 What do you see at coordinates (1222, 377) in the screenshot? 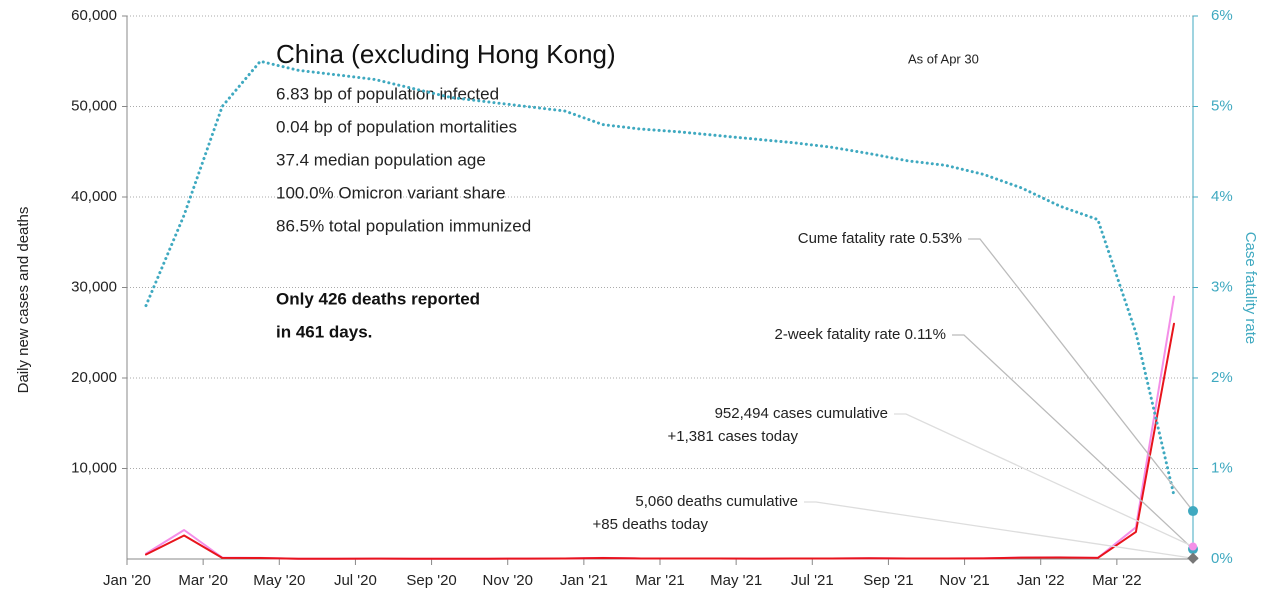
I see `y2-tick-label: 2%` at bounding box center [1222, 377].